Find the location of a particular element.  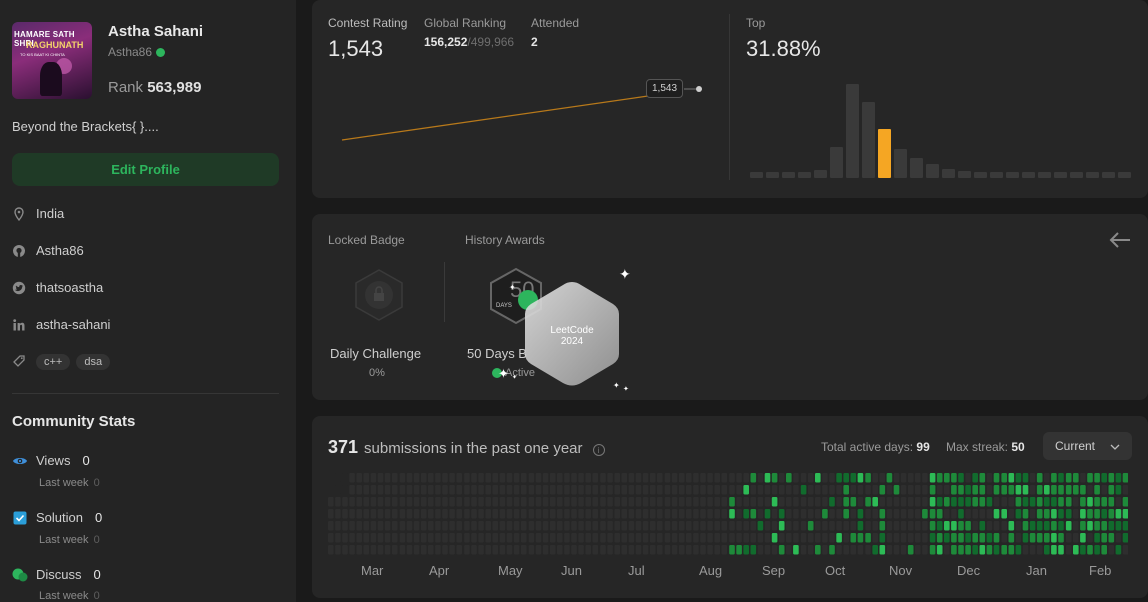

github-link: Astha86 is located at coordinates (60, 250).